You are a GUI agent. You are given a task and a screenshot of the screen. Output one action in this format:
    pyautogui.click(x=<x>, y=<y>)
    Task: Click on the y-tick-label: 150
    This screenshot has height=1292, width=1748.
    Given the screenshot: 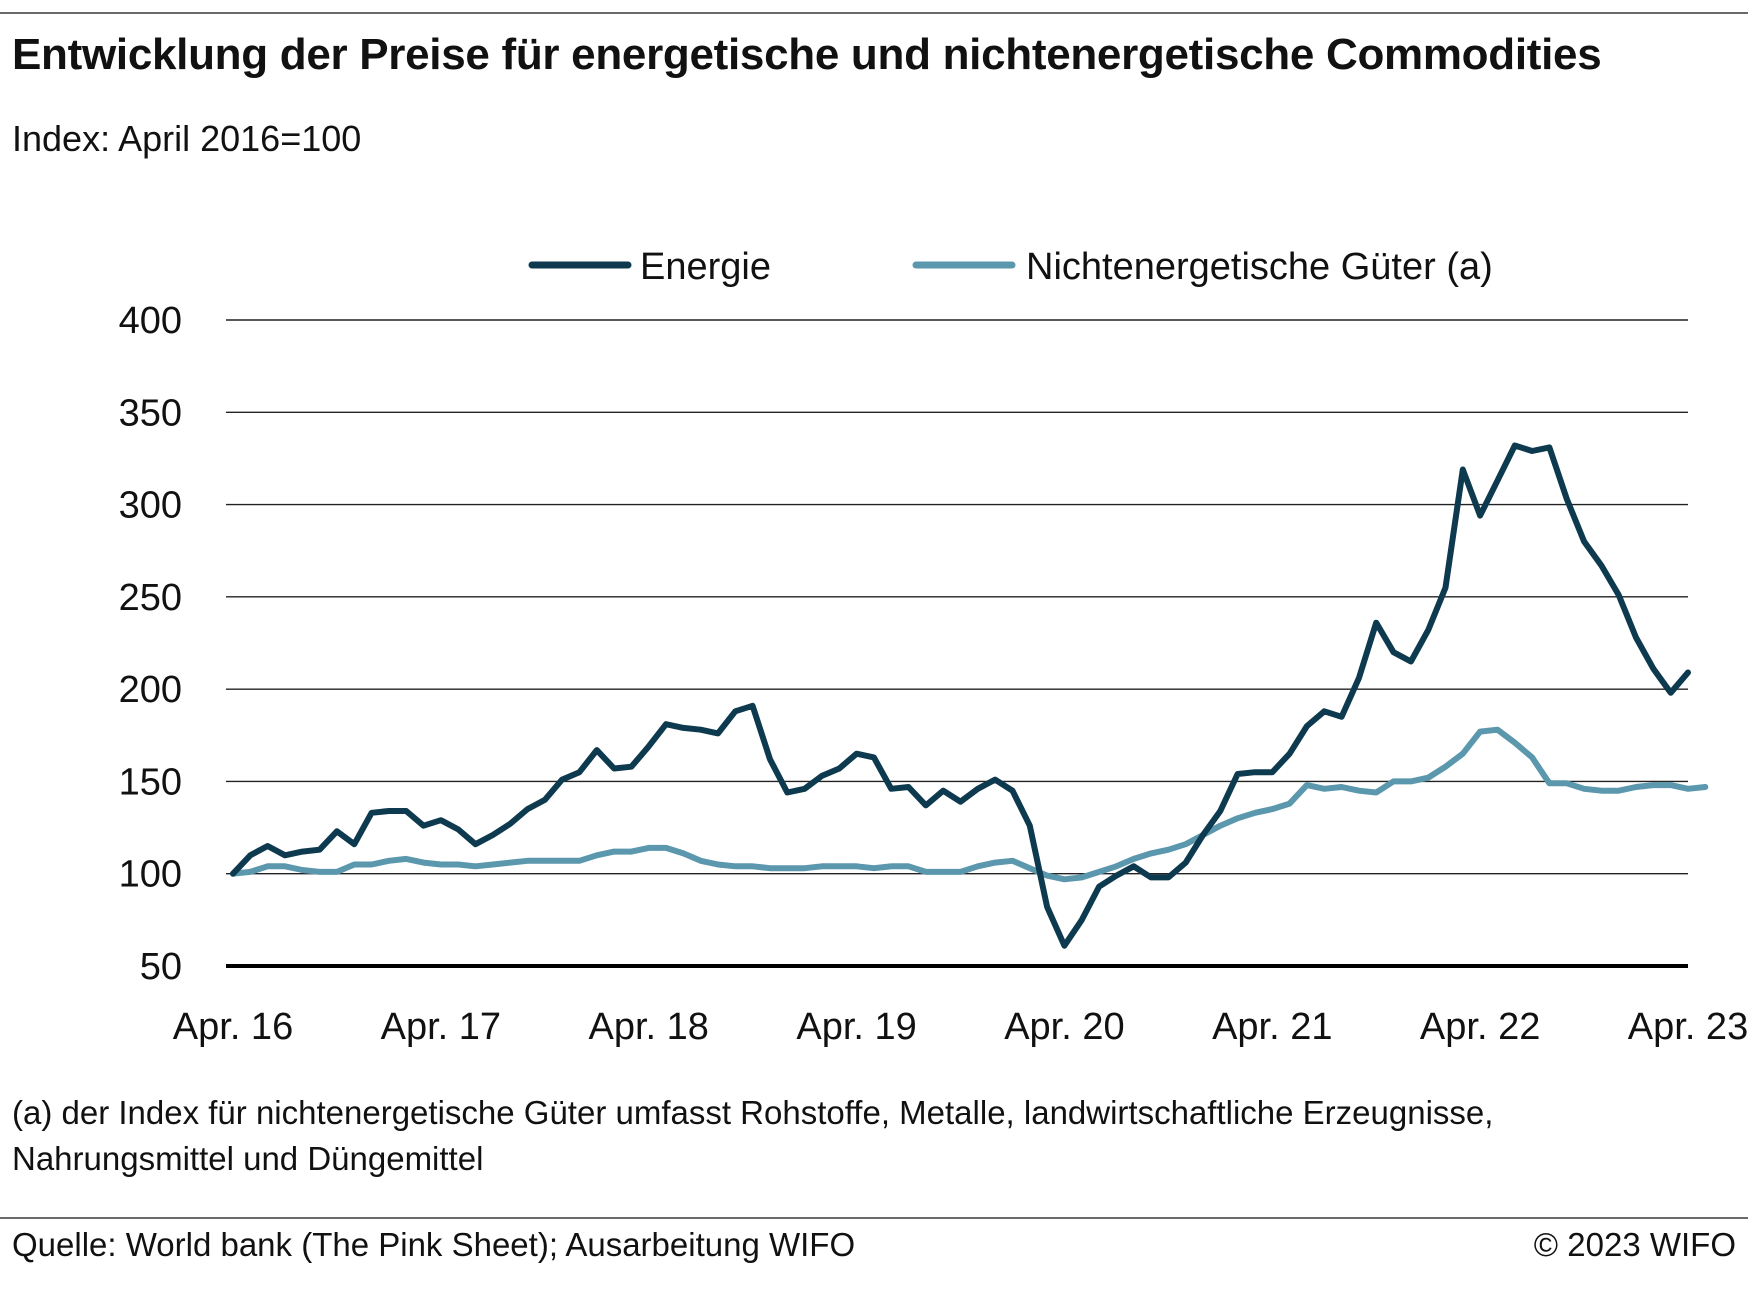 What is the action you would take?
    pyautogui.click(x=150, y=782)
    